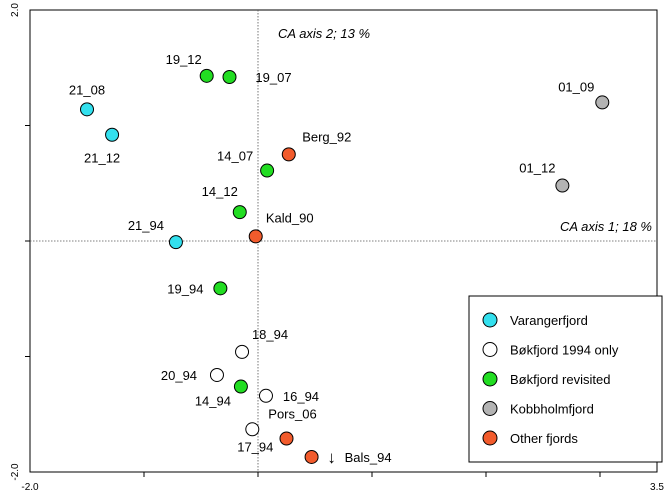 Image resolution: width=670 pixels, height=496 pixels. Describe the element at coordinates (15, 472) in the screenshot. I see `y-tick-label-min: -2.0` at that location.